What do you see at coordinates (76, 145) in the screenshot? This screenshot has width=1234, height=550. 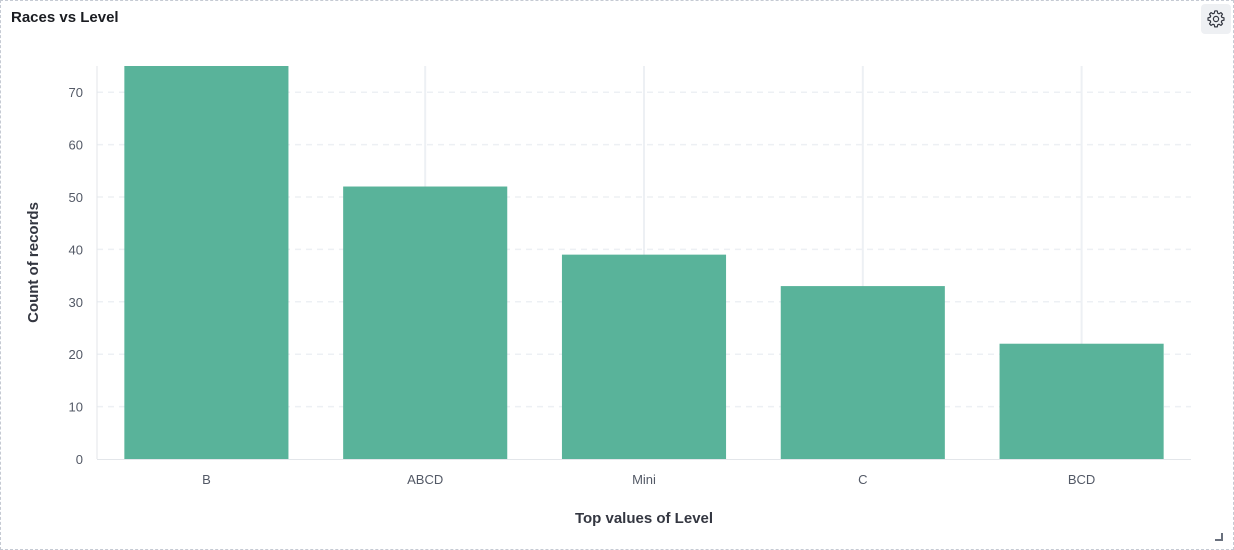 I see `y-tick-label: 60` at bounding box center [76, 145].